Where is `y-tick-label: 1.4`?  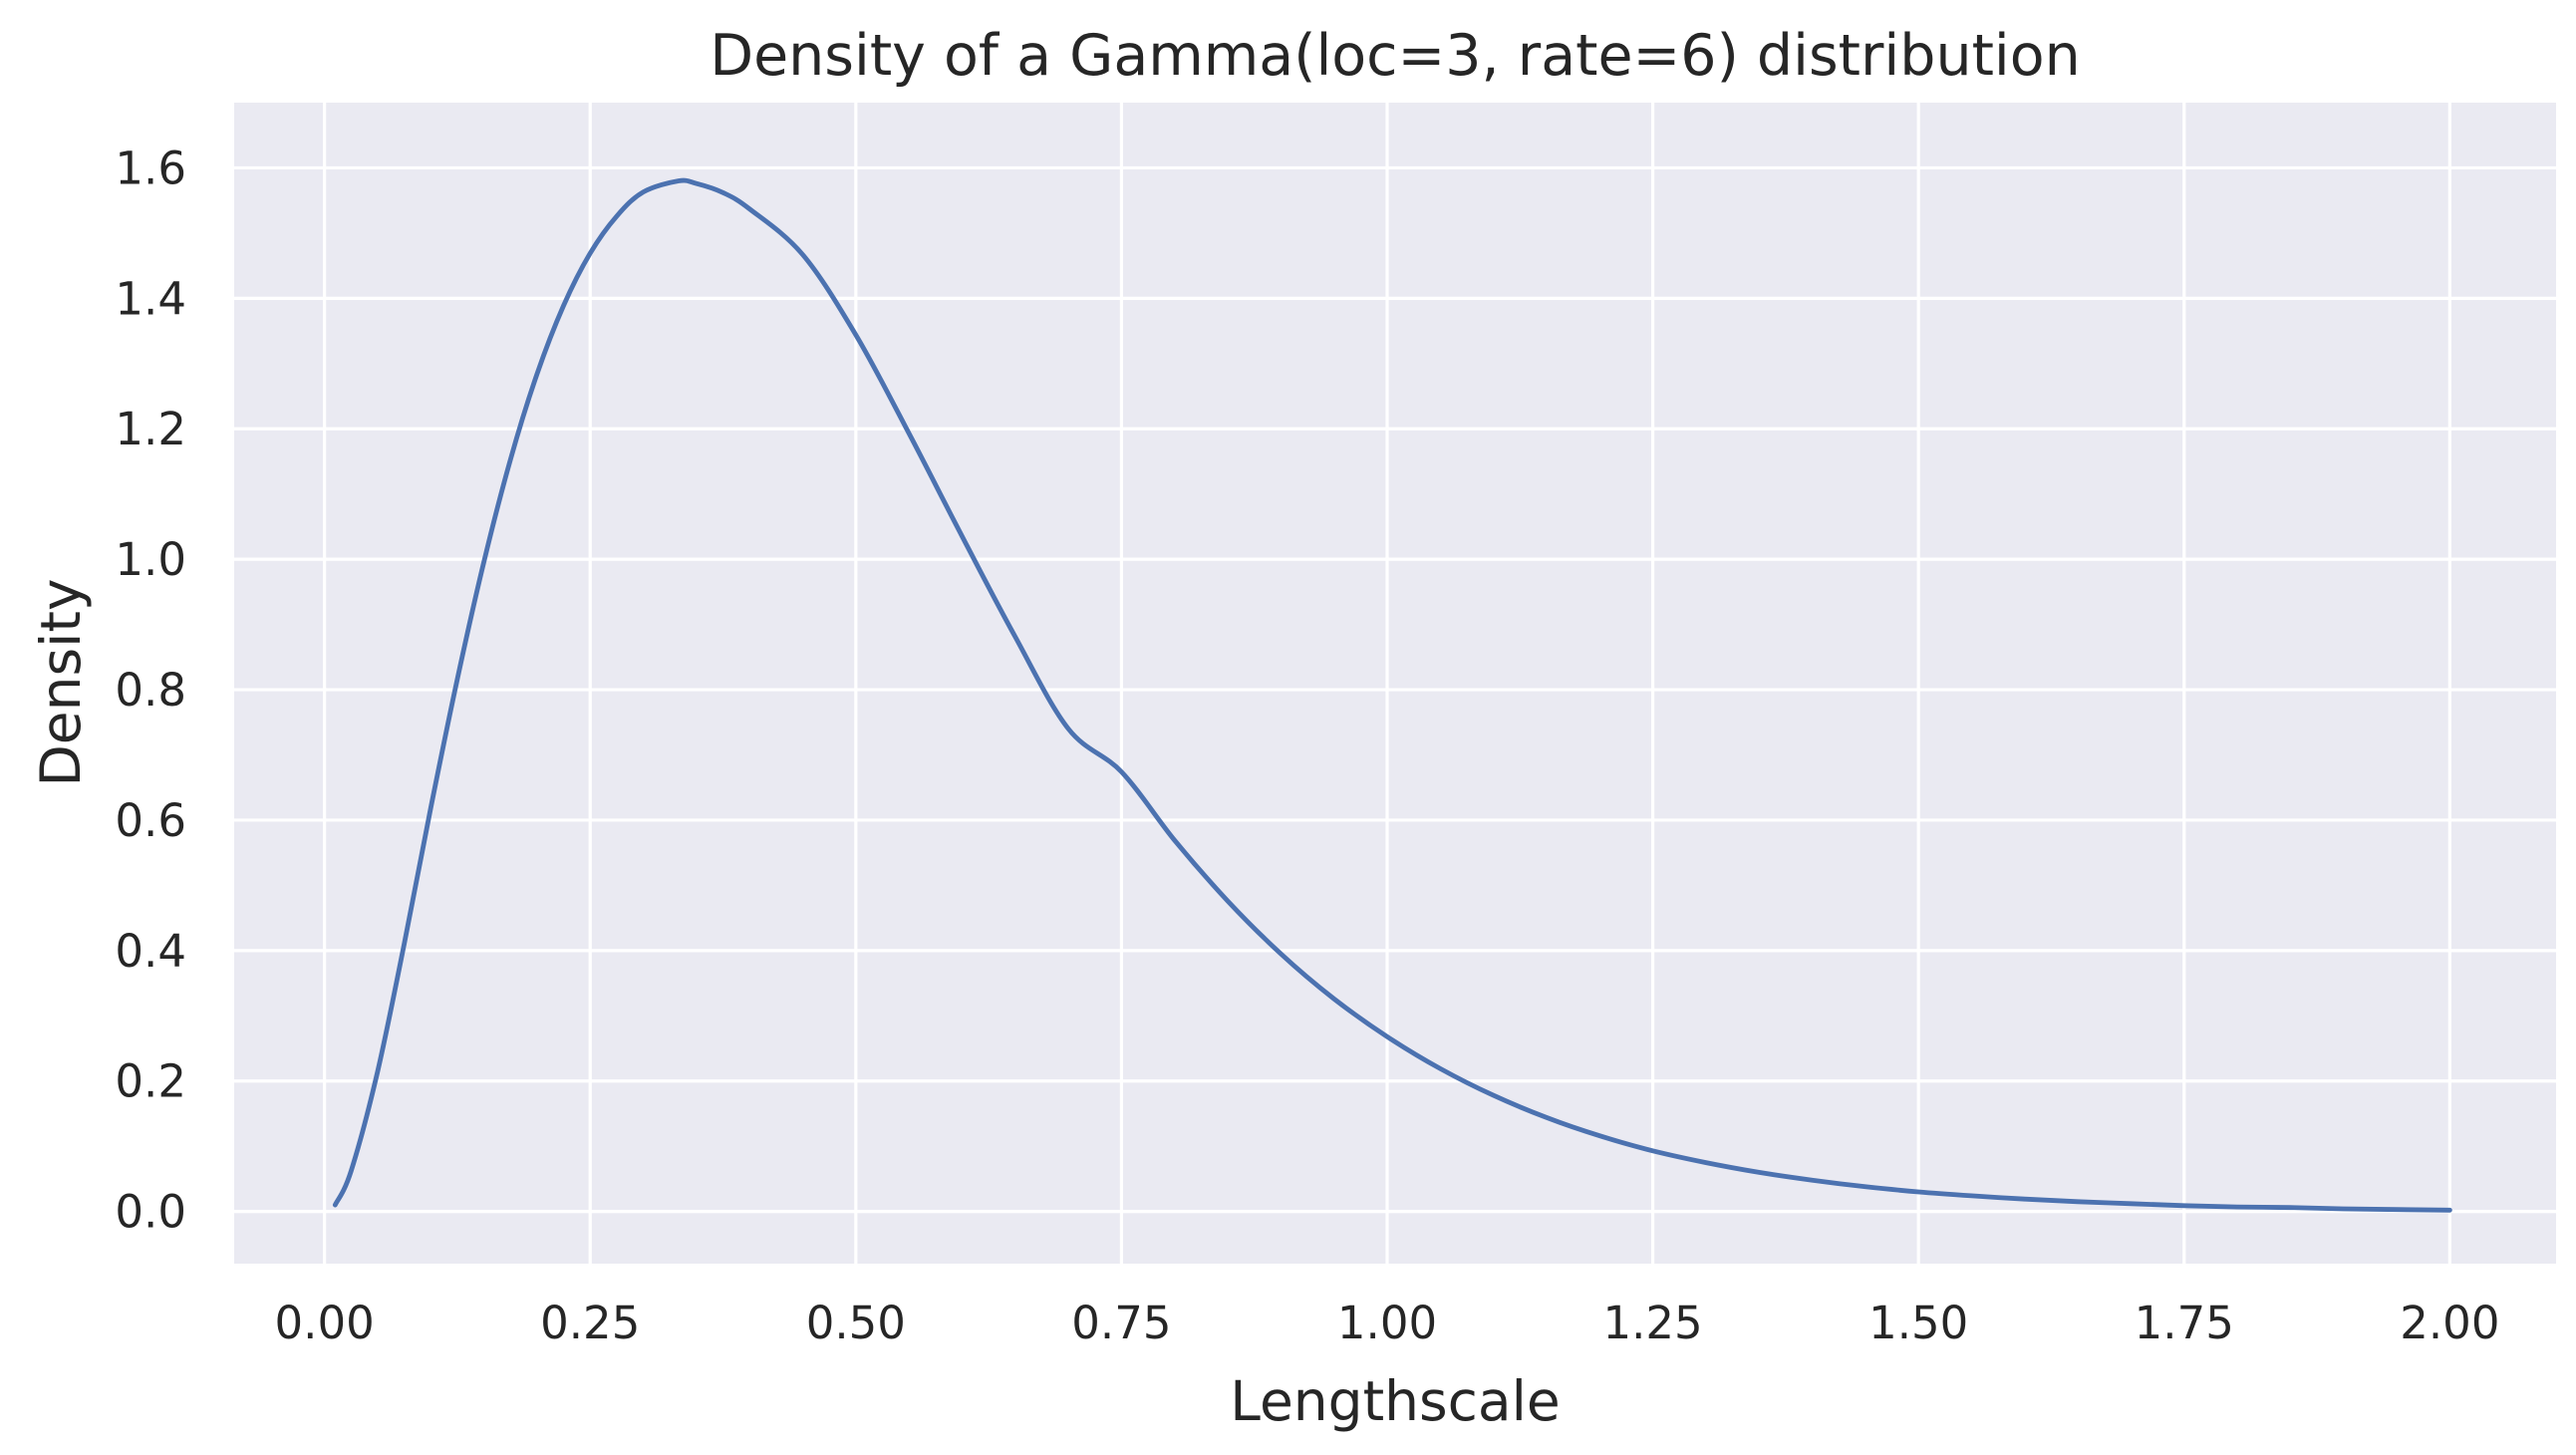
y-tick-label: 1.4 is located at coordinates (150, 298).